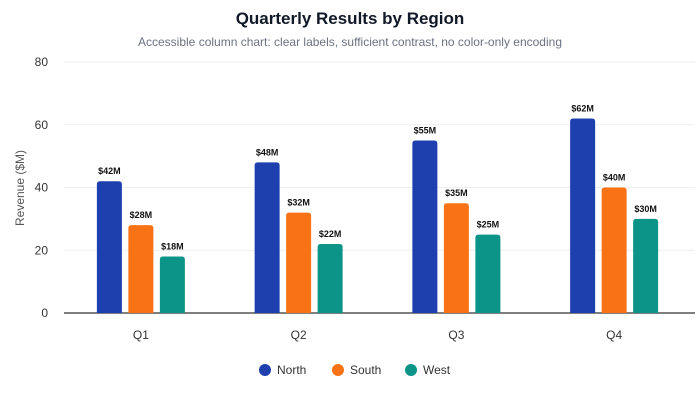 This screenshot has height=400, width=700. Describe the element at coordinates (42, 188) in the screenshot. I see `y-tick-label: 40` at that location.